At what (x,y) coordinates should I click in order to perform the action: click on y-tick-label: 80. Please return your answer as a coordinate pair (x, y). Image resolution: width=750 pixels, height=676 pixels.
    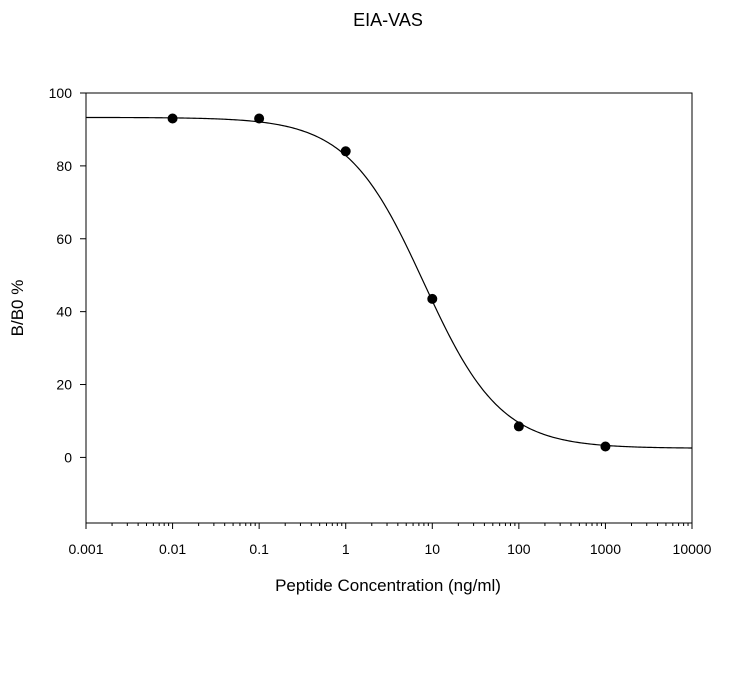
    Looking at the image, I should click on (64, 166).